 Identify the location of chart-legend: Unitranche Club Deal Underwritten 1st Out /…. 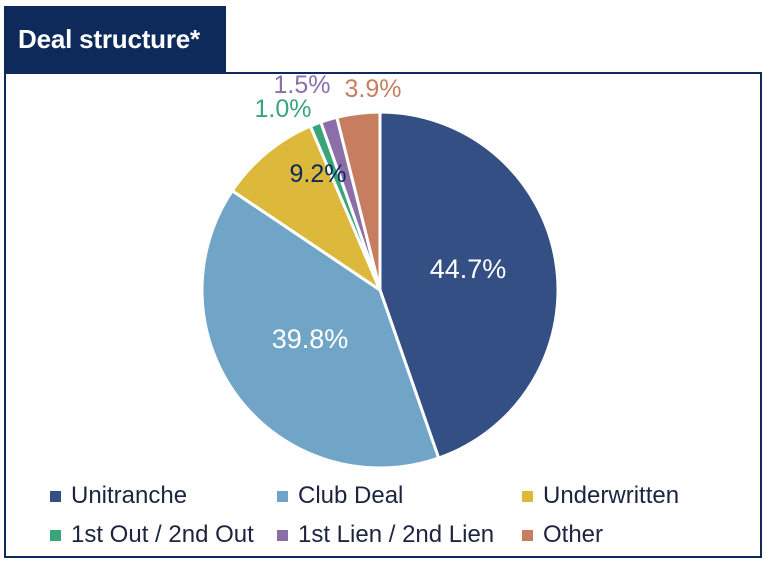
(390, 522).